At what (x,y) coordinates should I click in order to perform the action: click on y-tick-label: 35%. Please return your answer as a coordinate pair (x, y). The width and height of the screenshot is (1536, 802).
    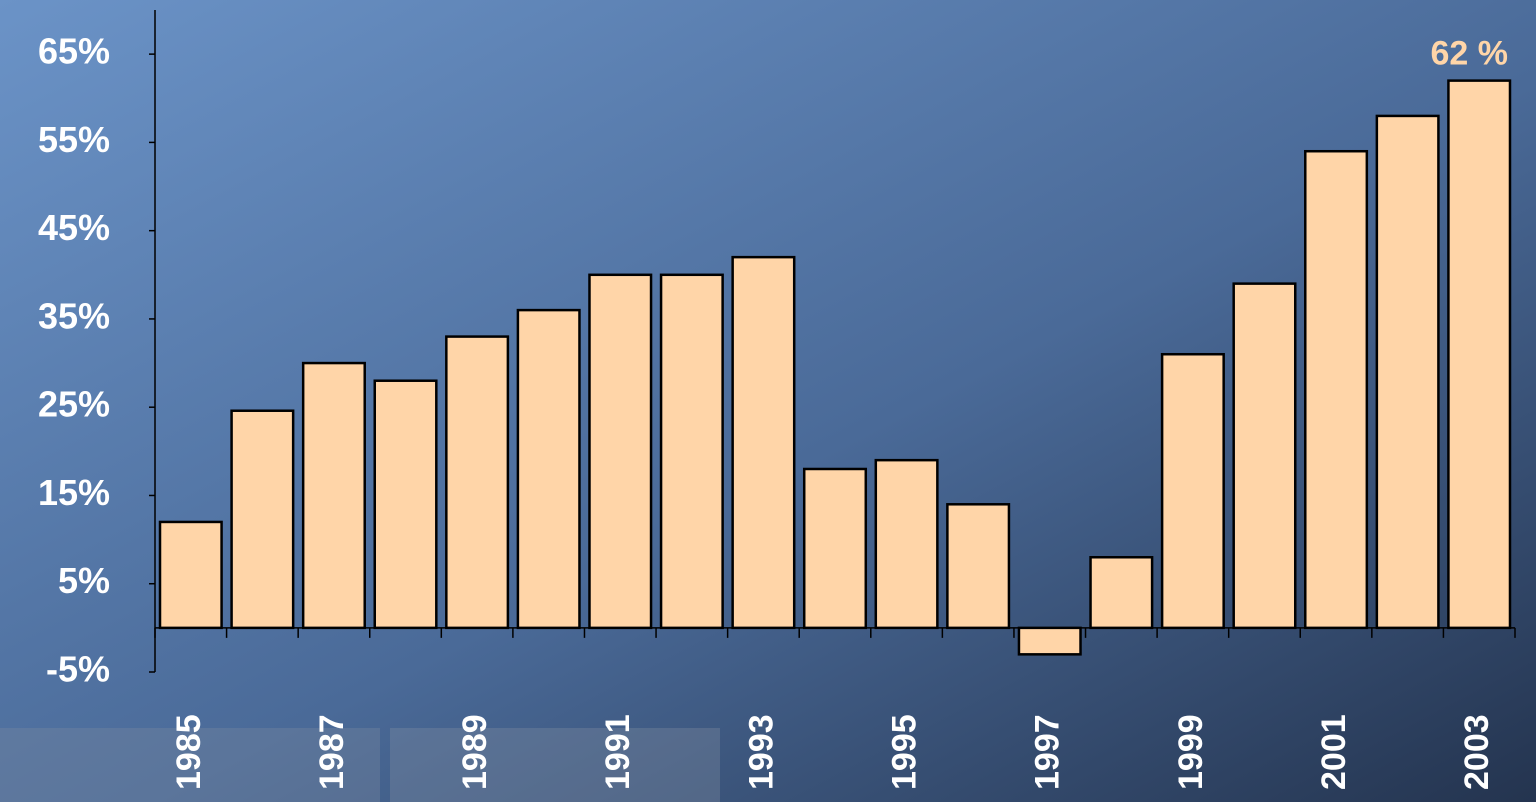
    Looking at the image, I should click on (74, 315).